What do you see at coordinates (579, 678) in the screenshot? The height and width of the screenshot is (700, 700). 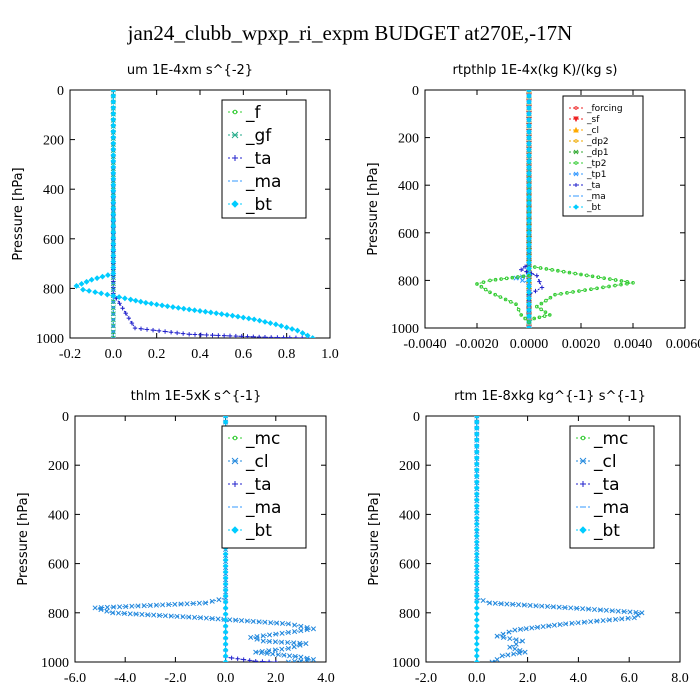 I see `x-tick-label: 4.0` at bounding box center [579, 678].